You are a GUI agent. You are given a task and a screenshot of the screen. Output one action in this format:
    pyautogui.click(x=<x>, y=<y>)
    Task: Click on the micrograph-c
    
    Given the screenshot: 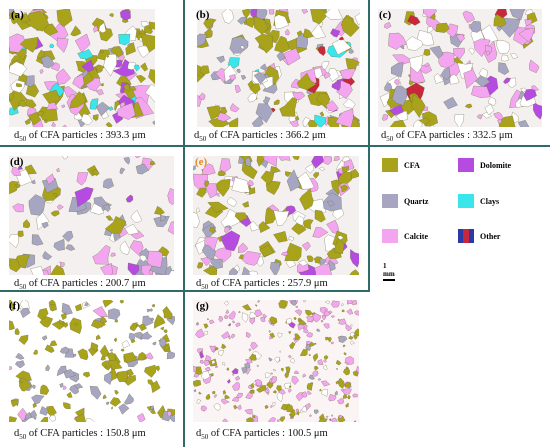 What is the action you would take?
    pyautogui.click(x=460, y=68)
    